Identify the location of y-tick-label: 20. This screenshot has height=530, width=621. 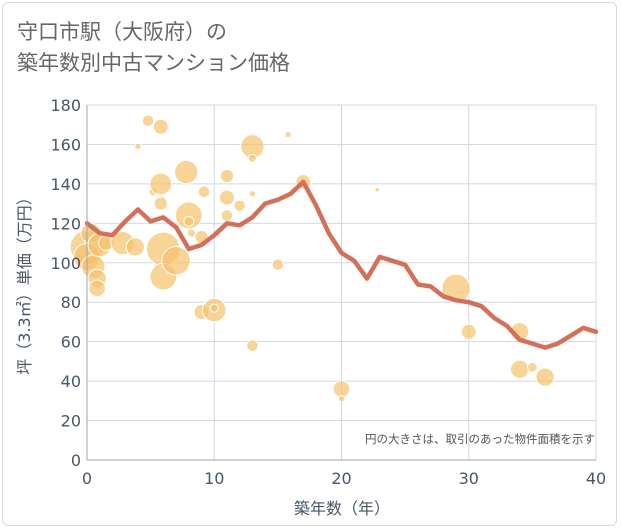
(71, 421).